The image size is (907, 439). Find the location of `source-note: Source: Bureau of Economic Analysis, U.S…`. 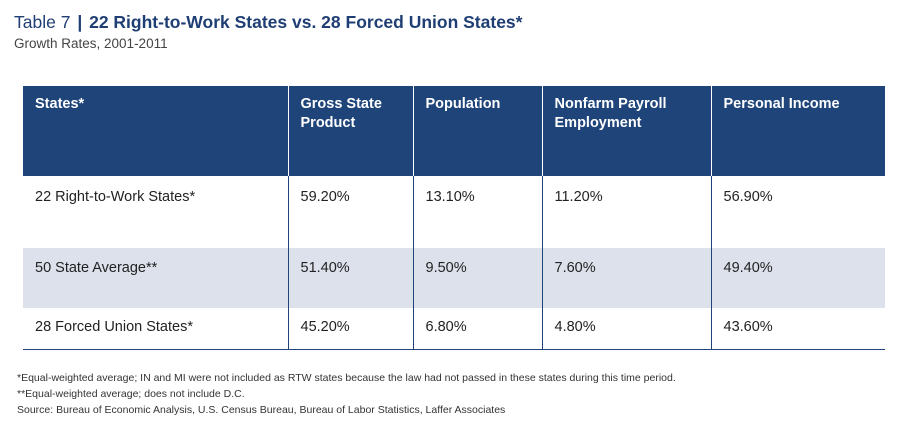

source-note: Source: Bureau of Economic Analysis, U.S… is located at coordinates (261, 410).